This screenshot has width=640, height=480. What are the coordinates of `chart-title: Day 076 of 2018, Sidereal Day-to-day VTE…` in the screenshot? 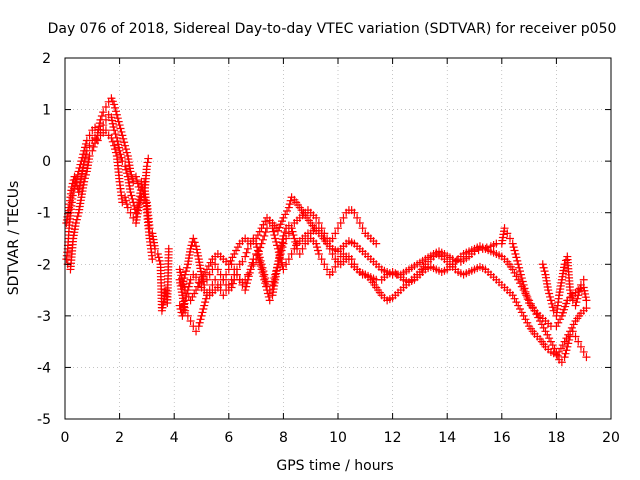 It's located at (332, 29).